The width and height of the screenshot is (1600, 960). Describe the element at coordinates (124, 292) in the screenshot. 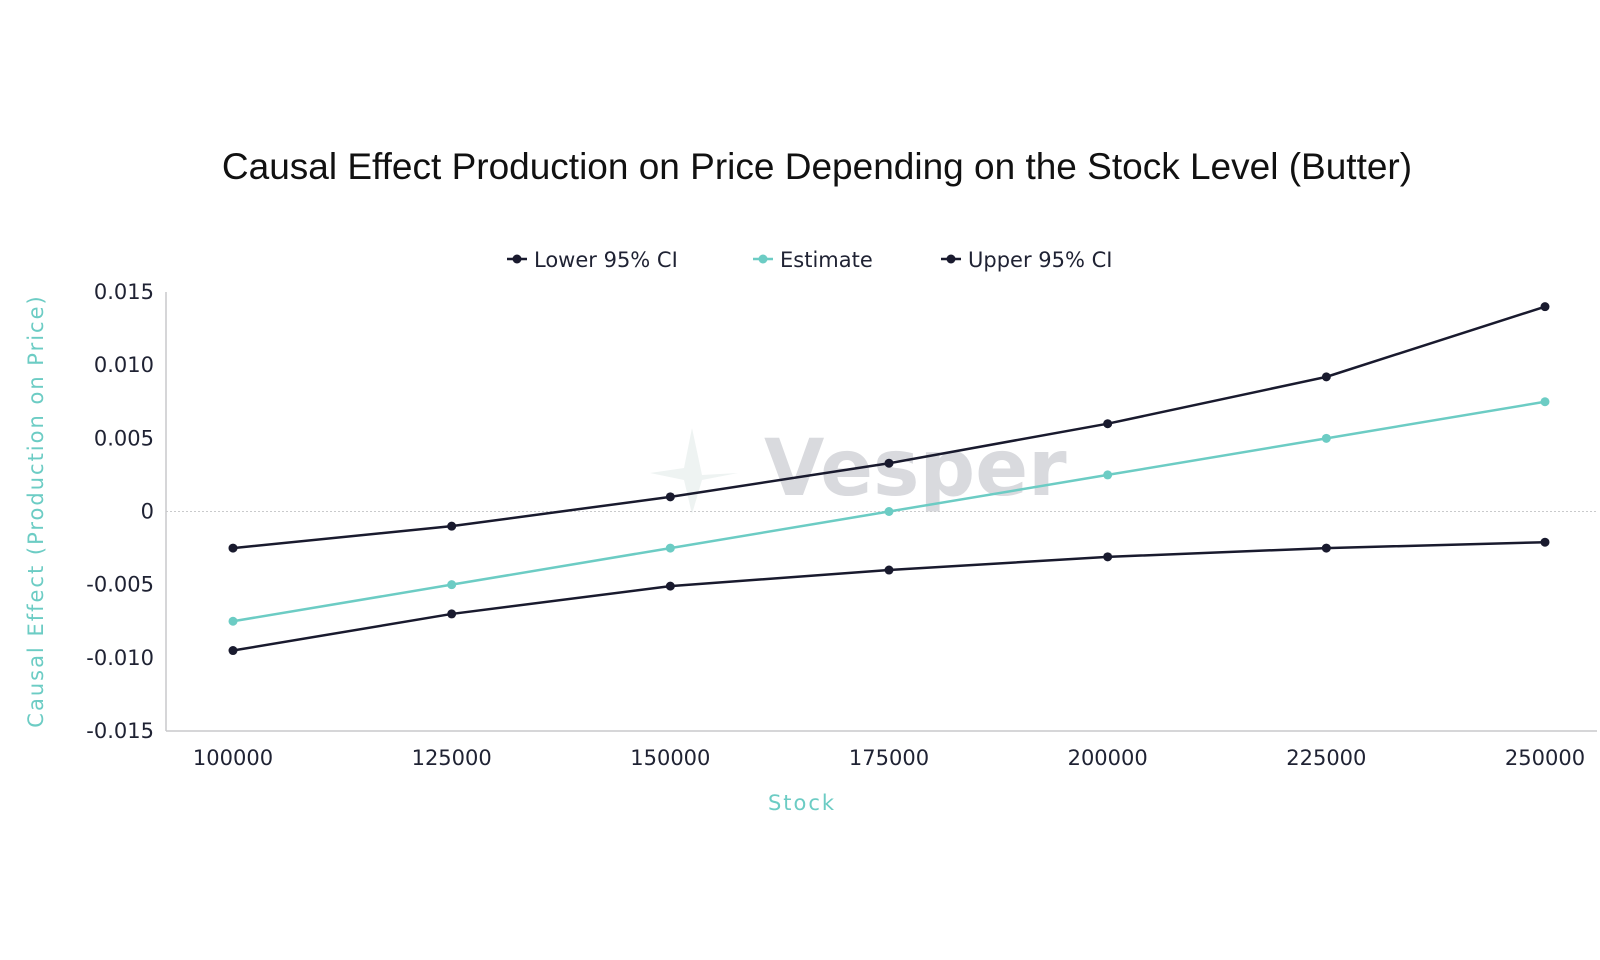

I see `y-tick-label: 0.015` at that location.